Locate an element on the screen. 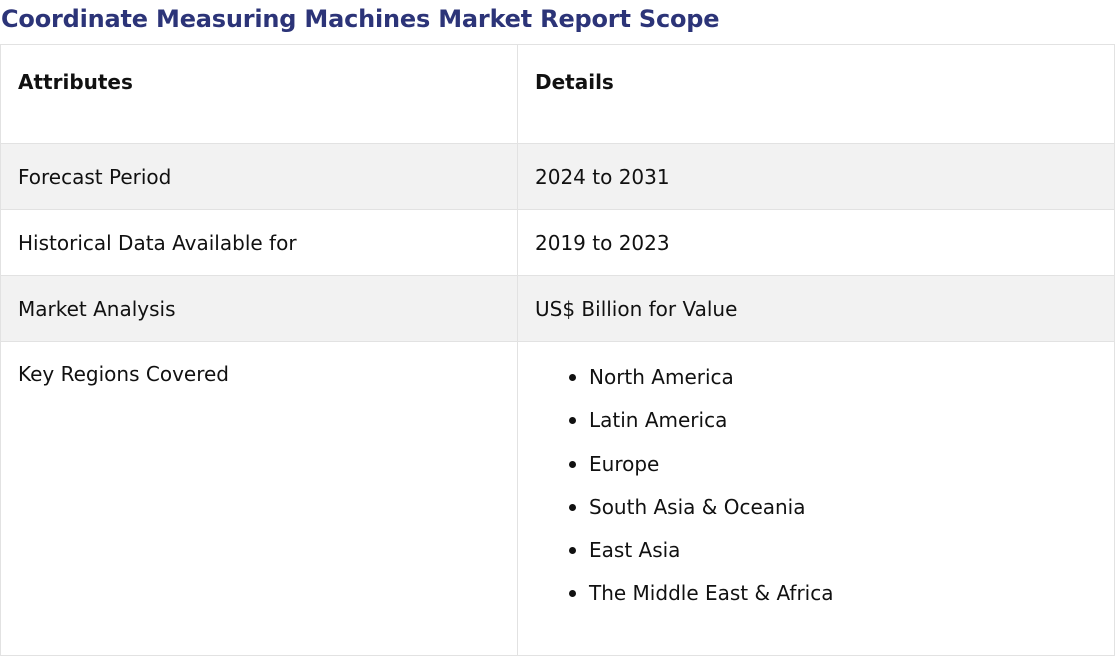  header-attributes: Attributes is located at coordinates (259, 94).